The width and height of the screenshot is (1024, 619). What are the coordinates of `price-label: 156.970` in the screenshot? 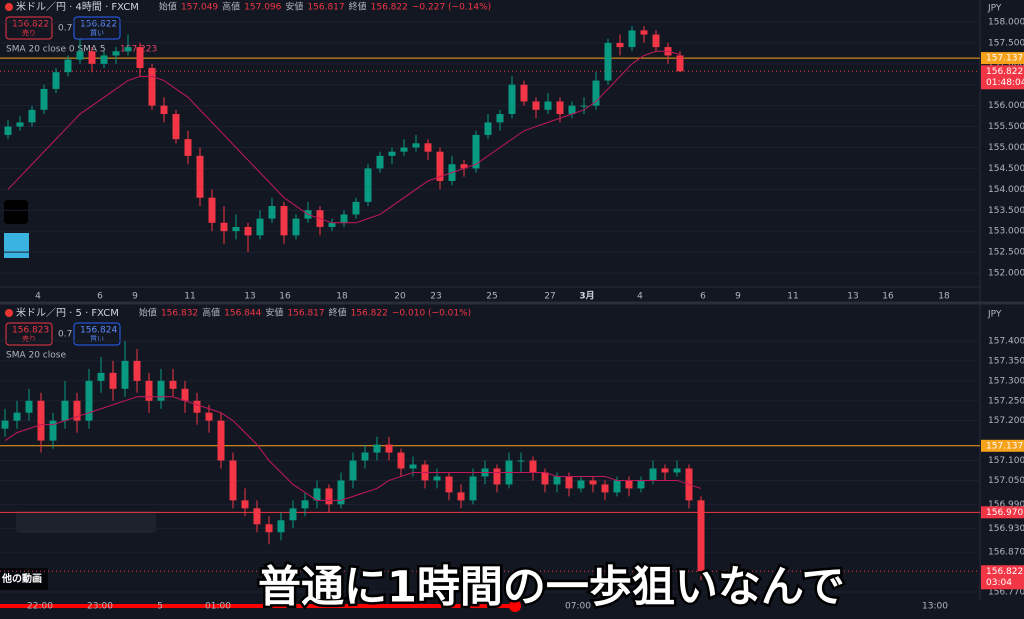 It's located at (1004, 513).